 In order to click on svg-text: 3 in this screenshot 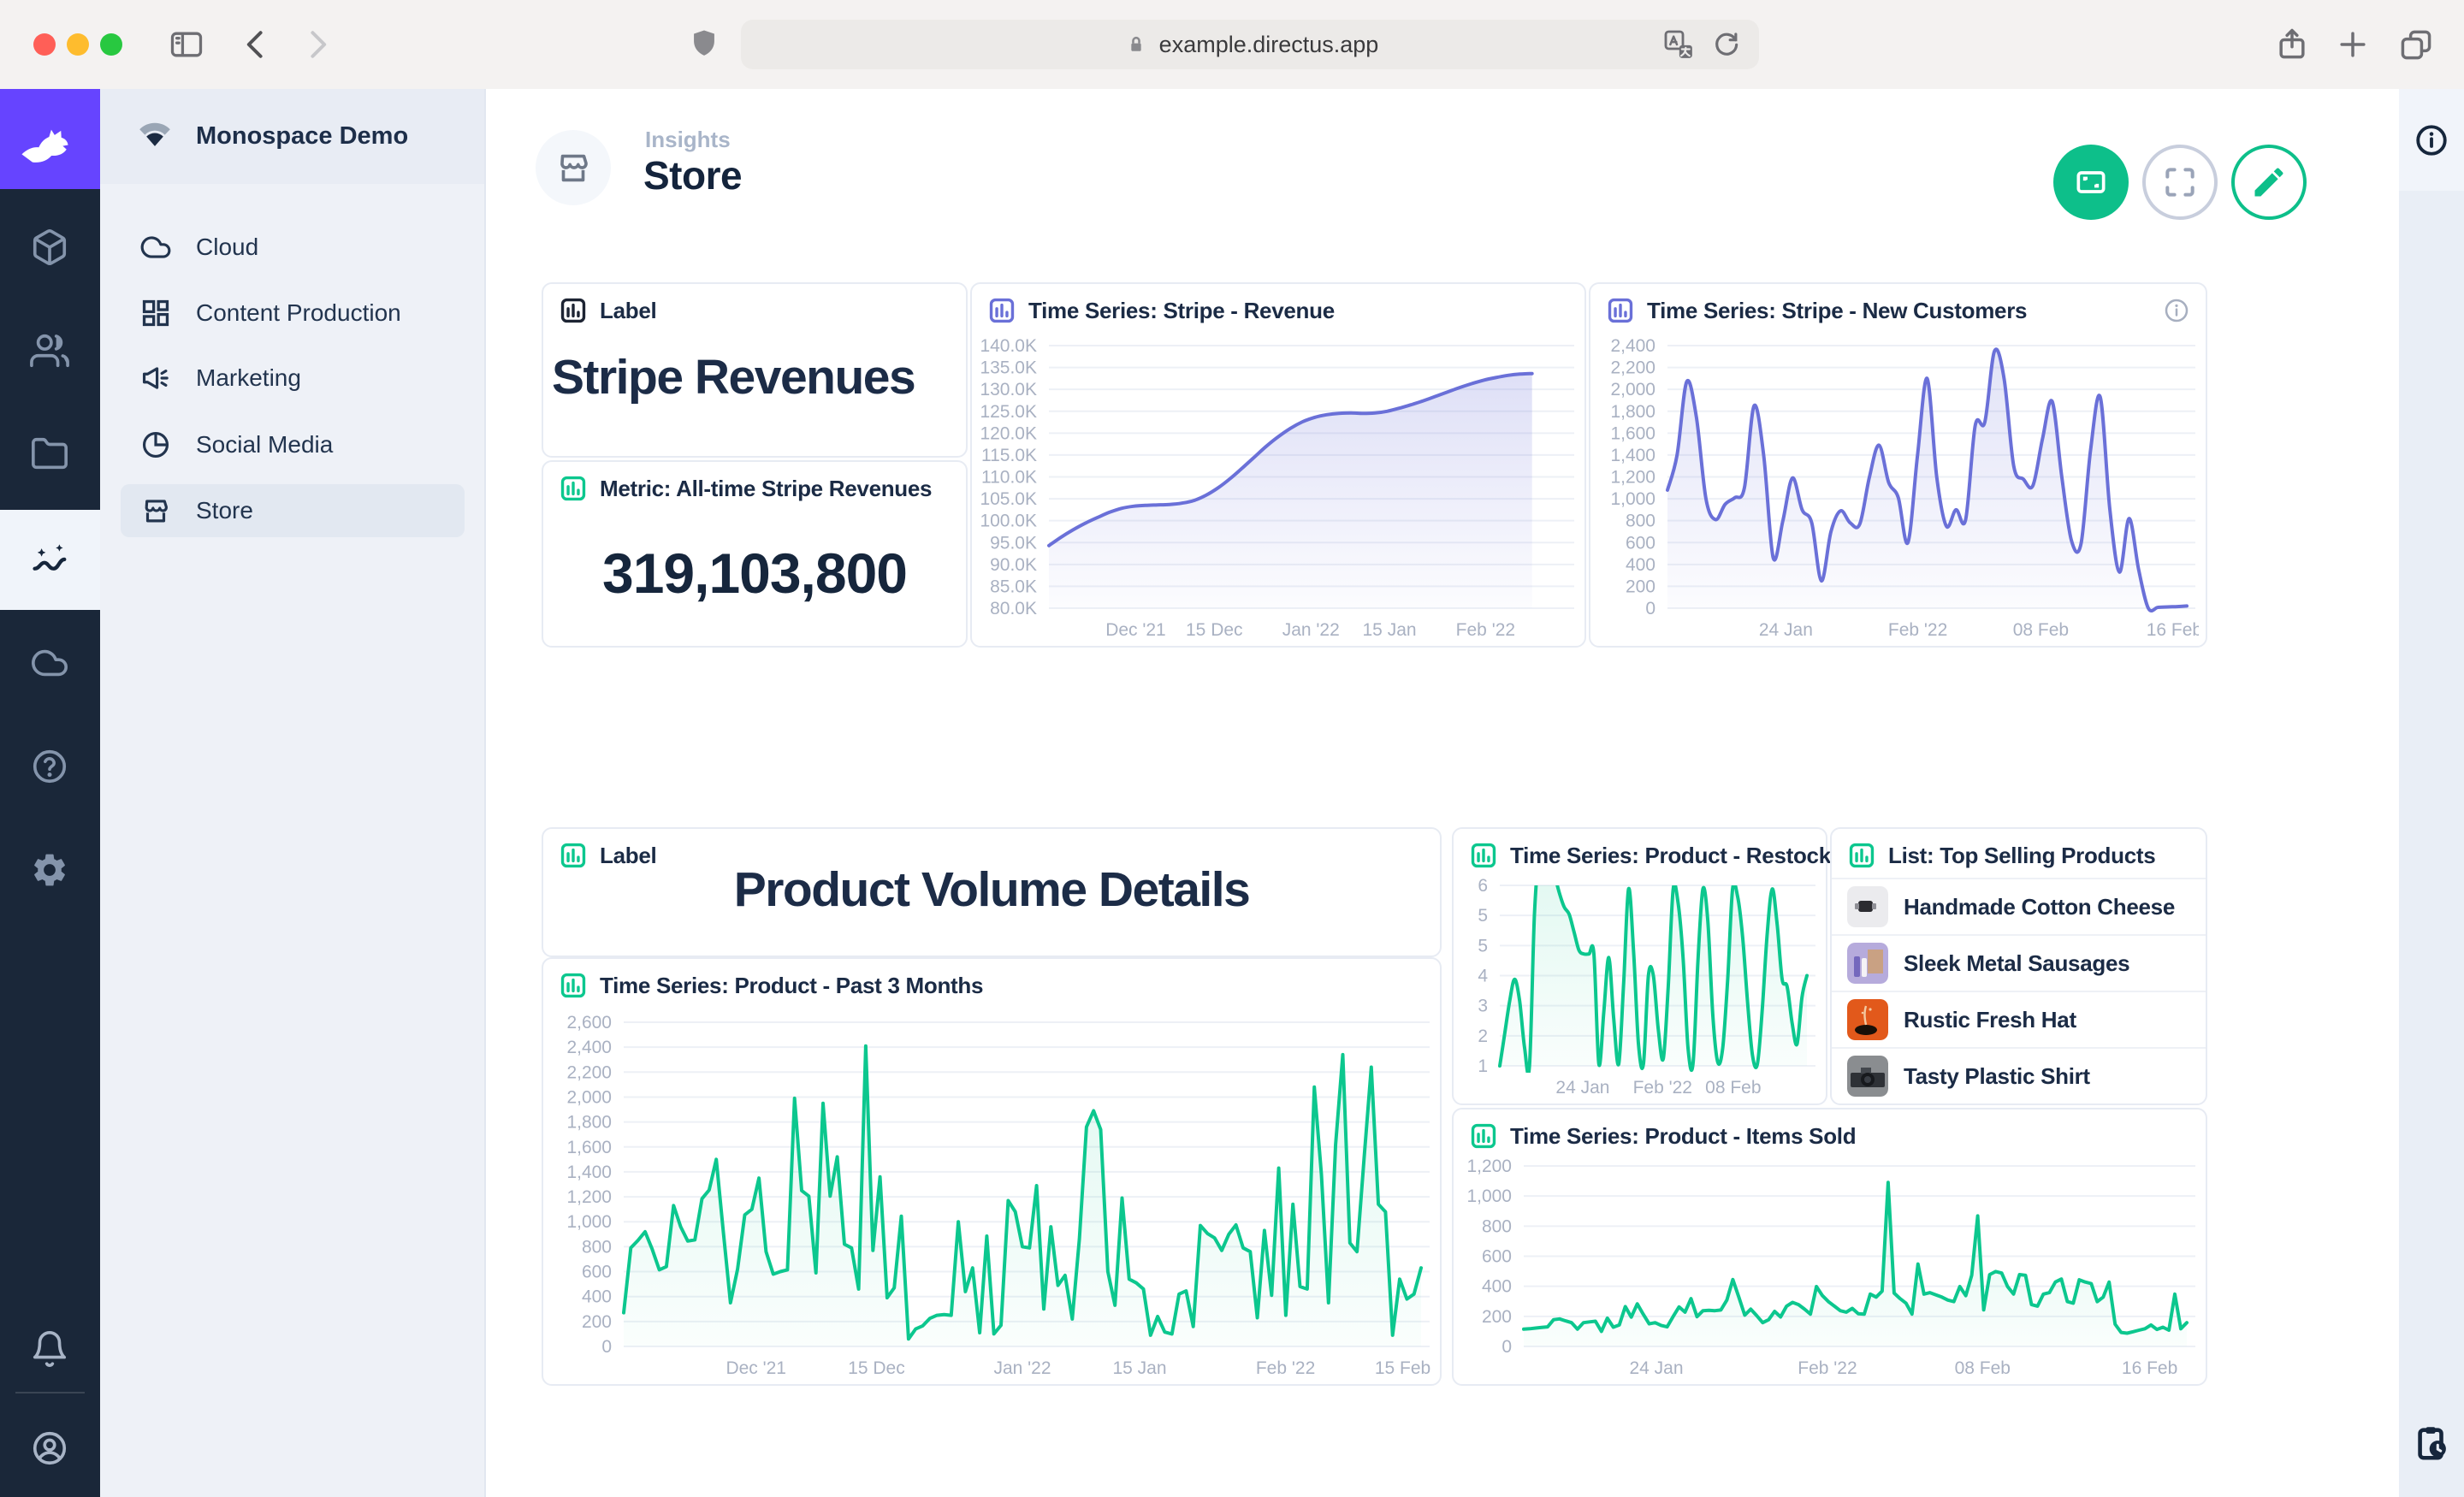, I will do `click(1483, 1006)`.